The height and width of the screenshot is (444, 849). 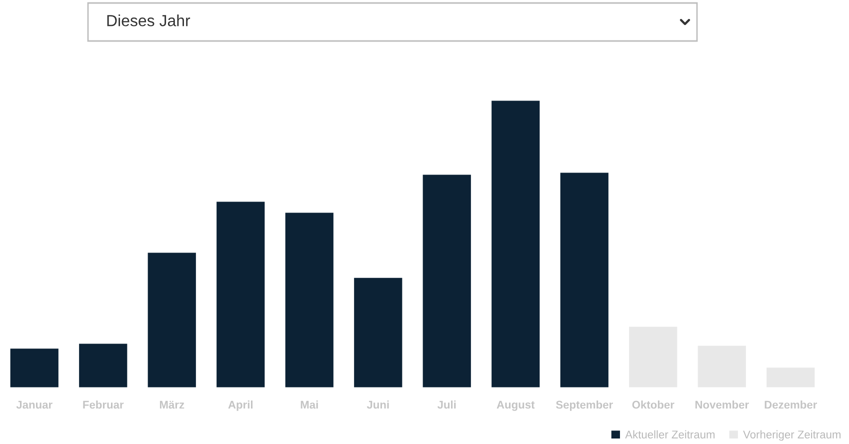 What do you see at coordinates (148, 20) in the screenshot?
I see `text: Dieses Jahr` at bounding box center [148, 20].